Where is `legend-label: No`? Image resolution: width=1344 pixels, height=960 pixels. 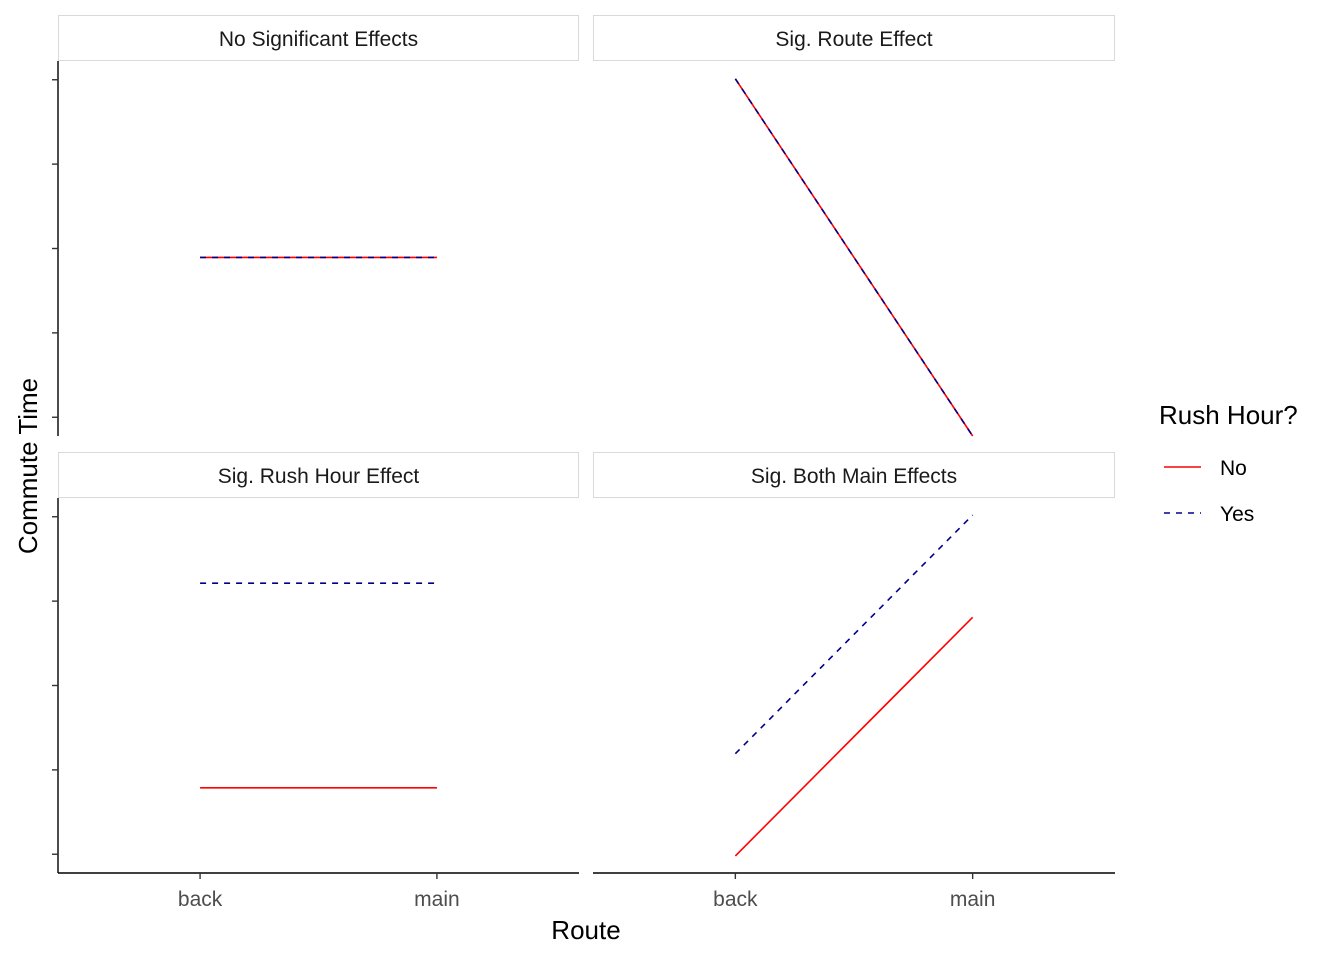 legend-label: No is located at coordinates (1233, 468).